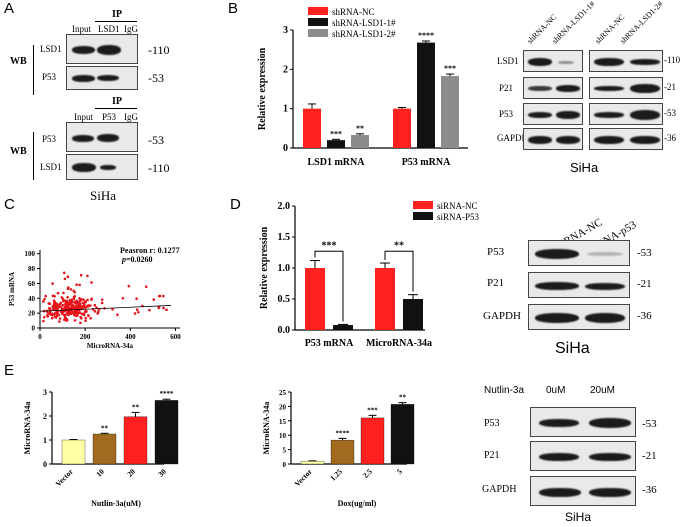  What do you see at coordinates (116, 503) in the screenshot?
I see `x-axis-label: Nutlin-3a(uM)` at bounding box center [116, 503].